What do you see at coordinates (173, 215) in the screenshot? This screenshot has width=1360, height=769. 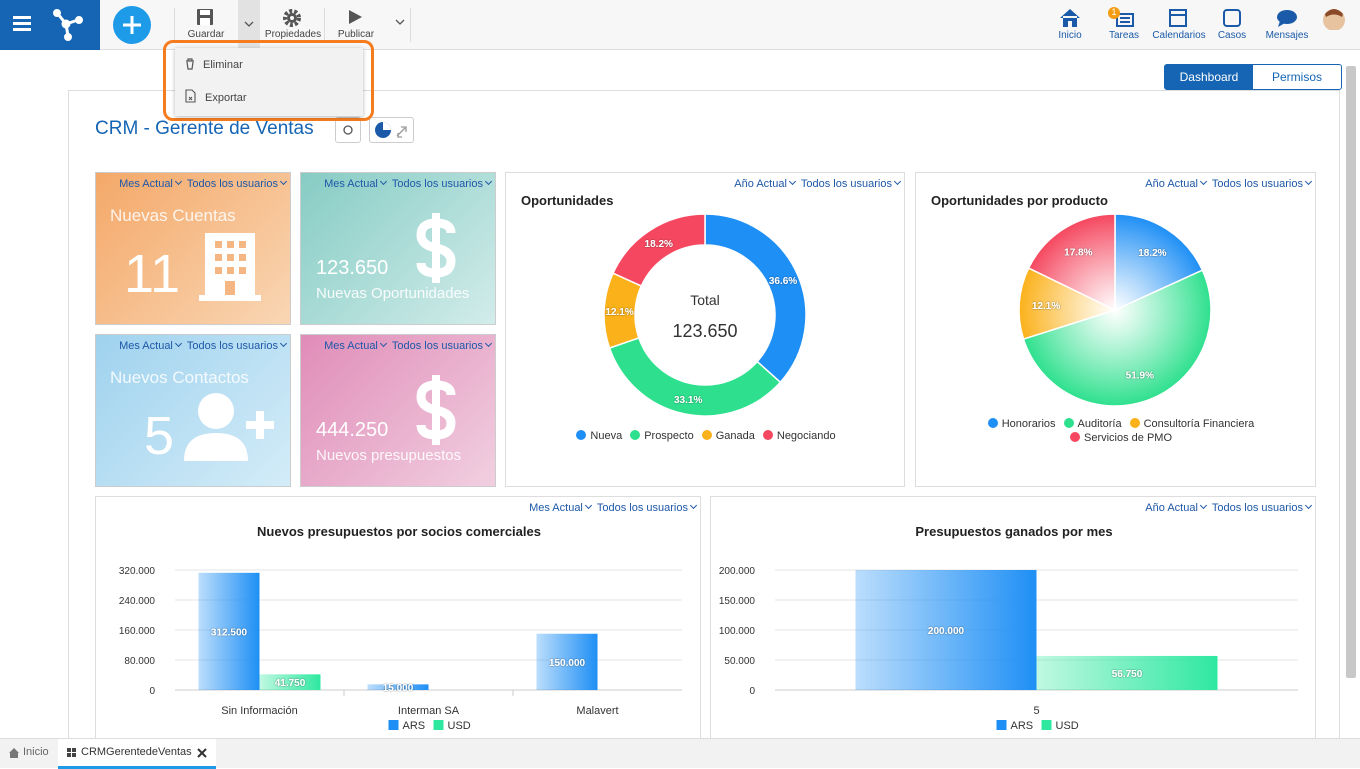 I see `tile-label: Nuevas Cuentas` at bounding box center [173, 215].